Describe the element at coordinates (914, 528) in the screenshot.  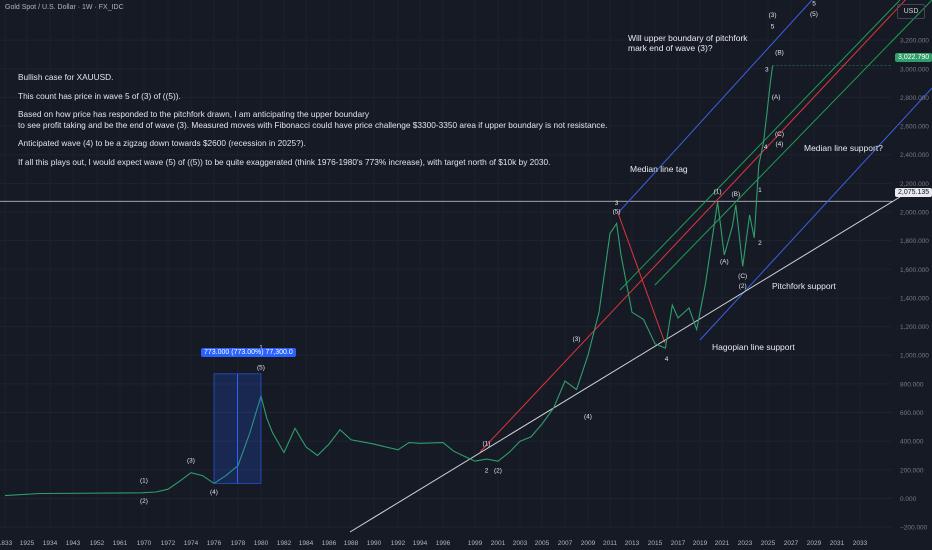
I see `y-tick-label: −200.000` at that location.